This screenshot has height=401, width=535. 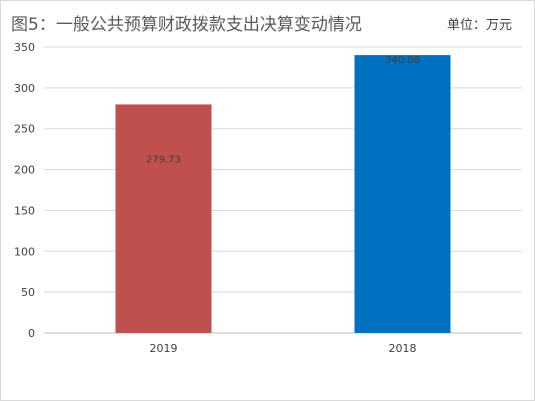 What do you see at coordinates (163, 159) in the screenshot?
I see `data-label: 279.73` at bounding box center [163, 159].